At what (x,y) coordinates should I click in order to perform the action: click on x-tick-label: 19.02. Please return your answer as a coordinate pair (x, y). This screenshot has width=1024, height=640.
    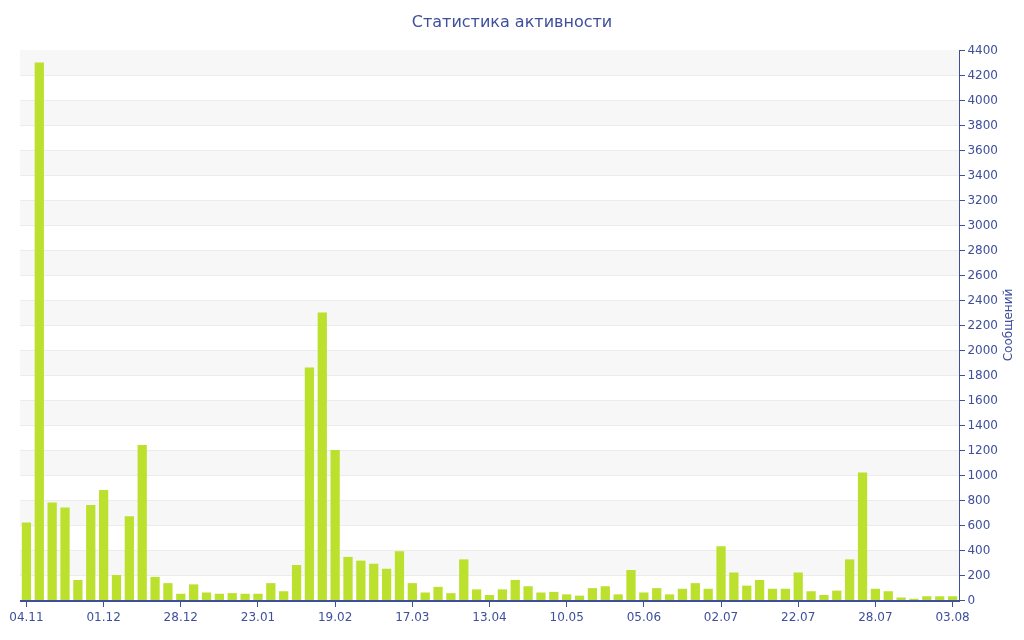
    Looking at the image, I should click on (335, 616).